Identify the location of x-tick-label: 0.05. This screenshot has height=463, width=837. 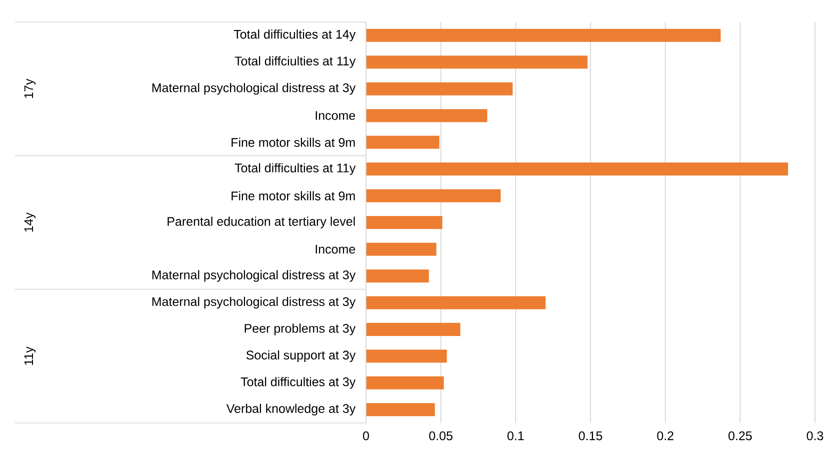
(440, 435).